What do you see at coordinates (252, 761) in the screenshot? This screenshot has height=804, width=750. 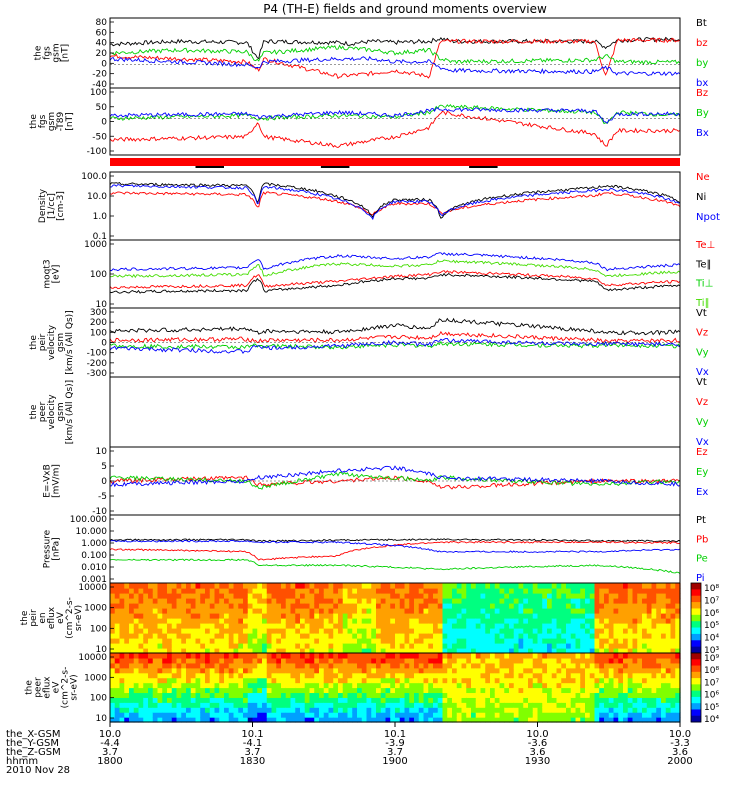 I see `footer-value-t: 1830` at bounding box center [252, 761].